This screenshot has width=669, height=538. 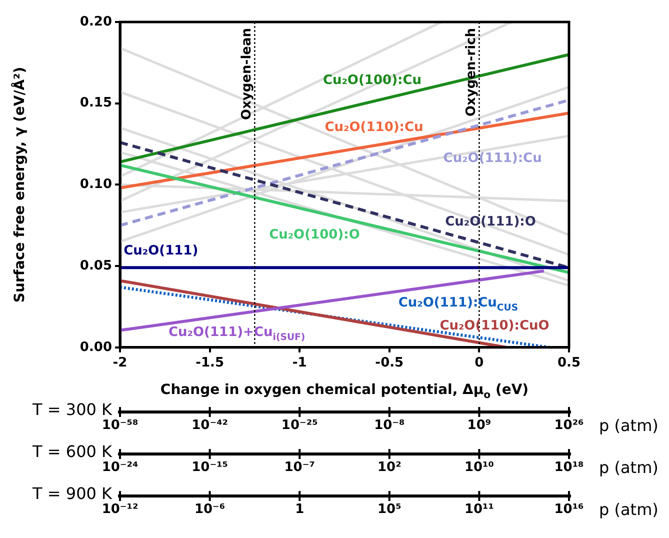 I want to click on text: 10⁻¹⁵, so click(x=210, y=467).